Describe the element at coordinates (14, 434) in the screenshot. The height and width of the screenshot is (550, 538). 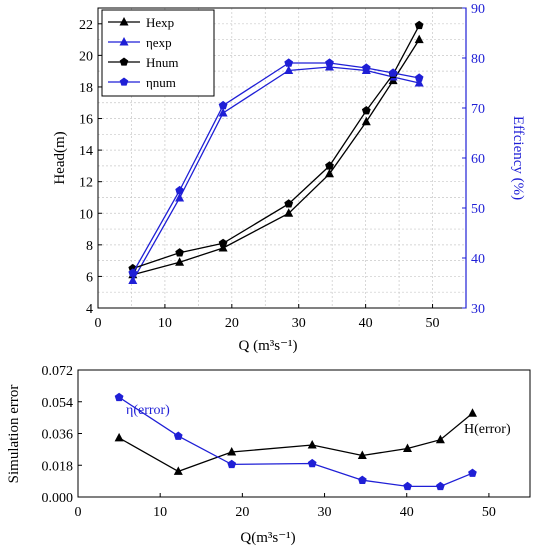
I see `bottom-y-axis-label: Simulation error` at that location.